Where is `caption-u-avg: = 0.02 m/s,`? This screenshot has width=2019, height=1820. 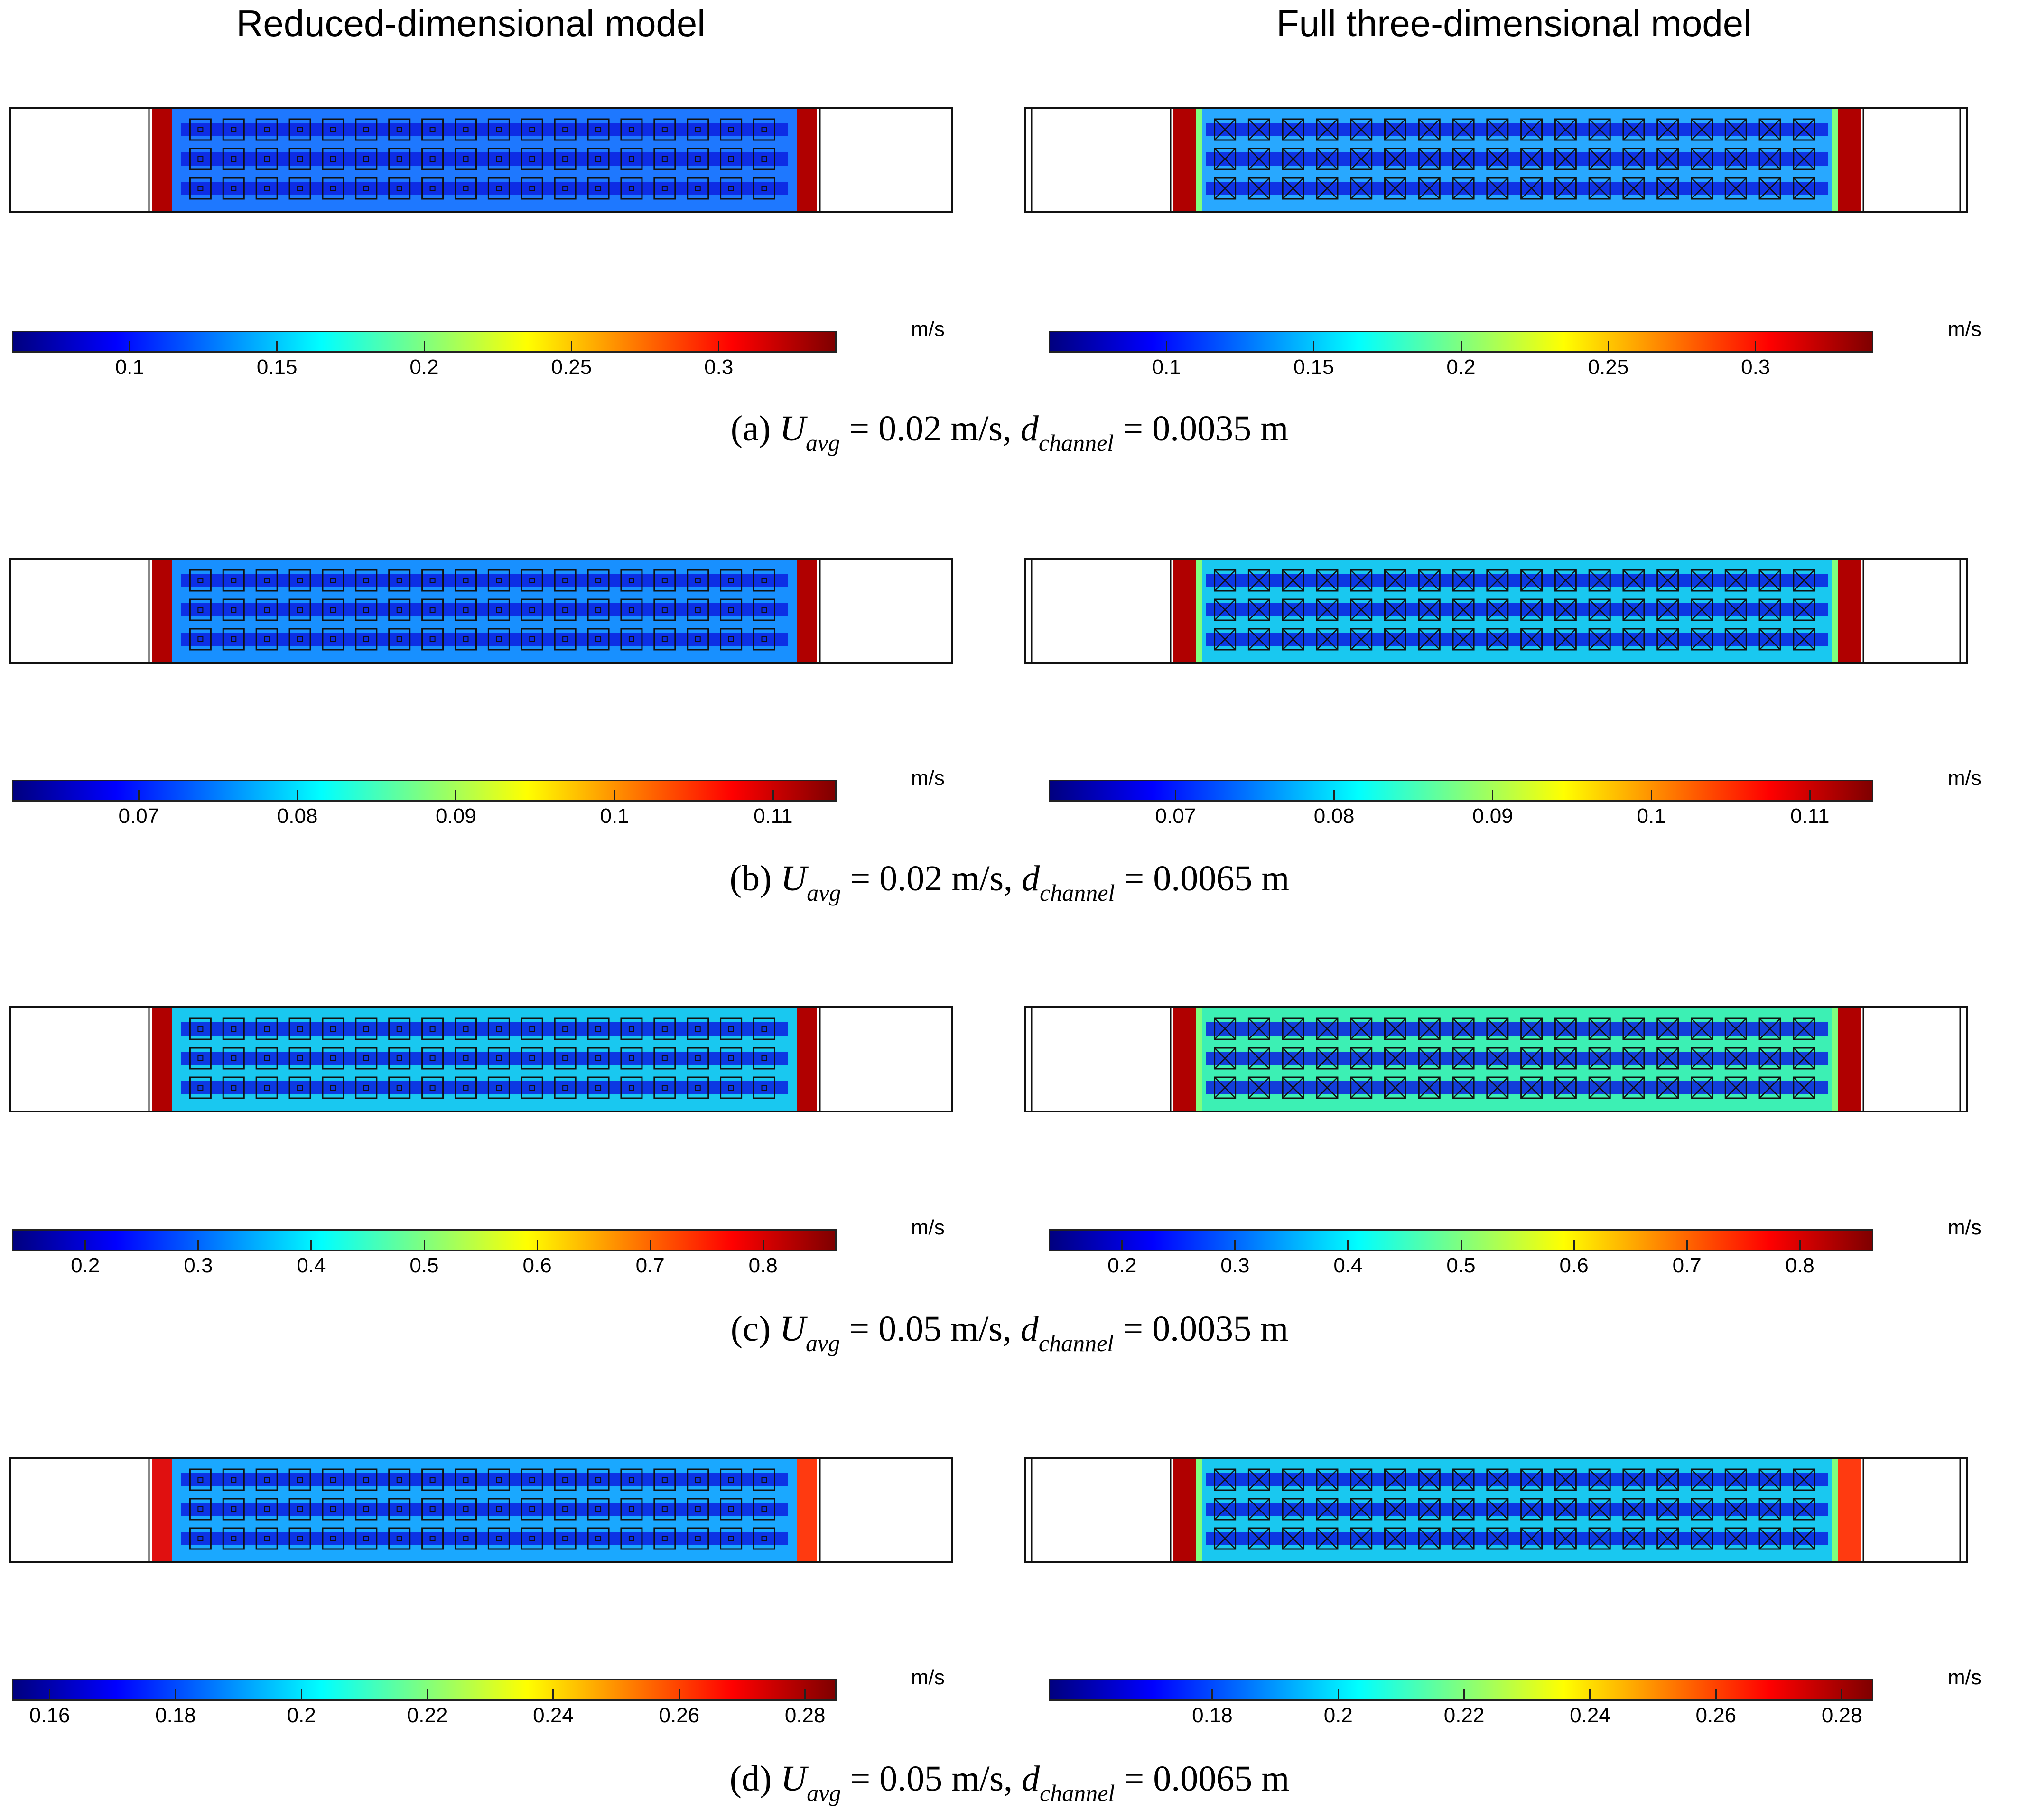
caption-u-avg: = 0.02 m/s, is located at coordinates (931, 878).